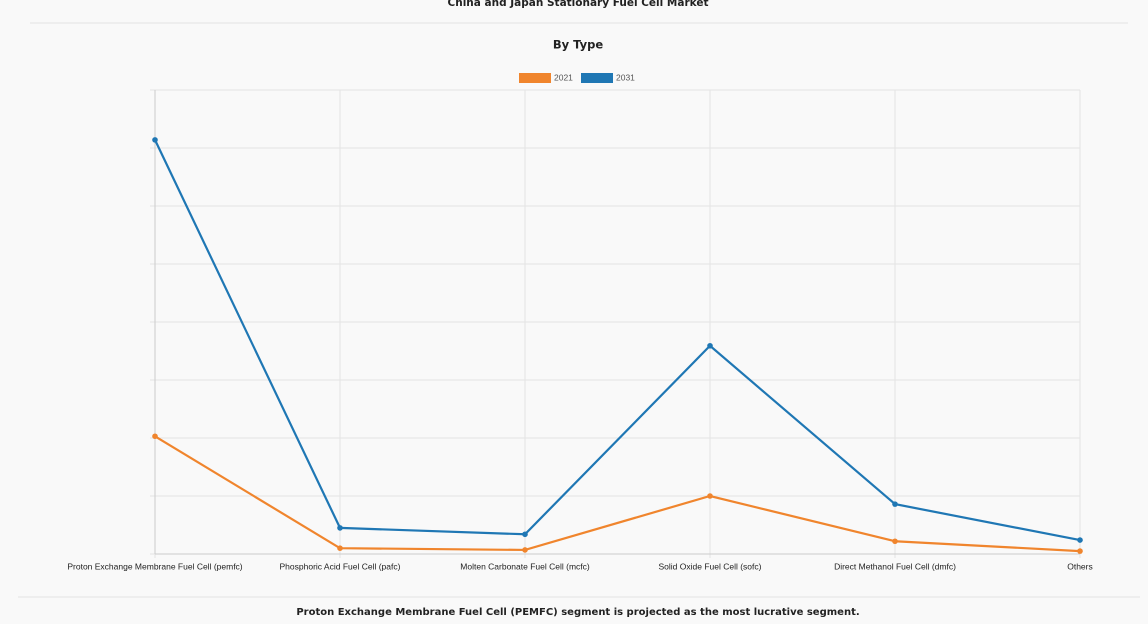 This screenshot has width=1148, height=624. I want to click on x-tick-label: Direct Methanol Fuel Cell (dmfc), so click(895, 566).